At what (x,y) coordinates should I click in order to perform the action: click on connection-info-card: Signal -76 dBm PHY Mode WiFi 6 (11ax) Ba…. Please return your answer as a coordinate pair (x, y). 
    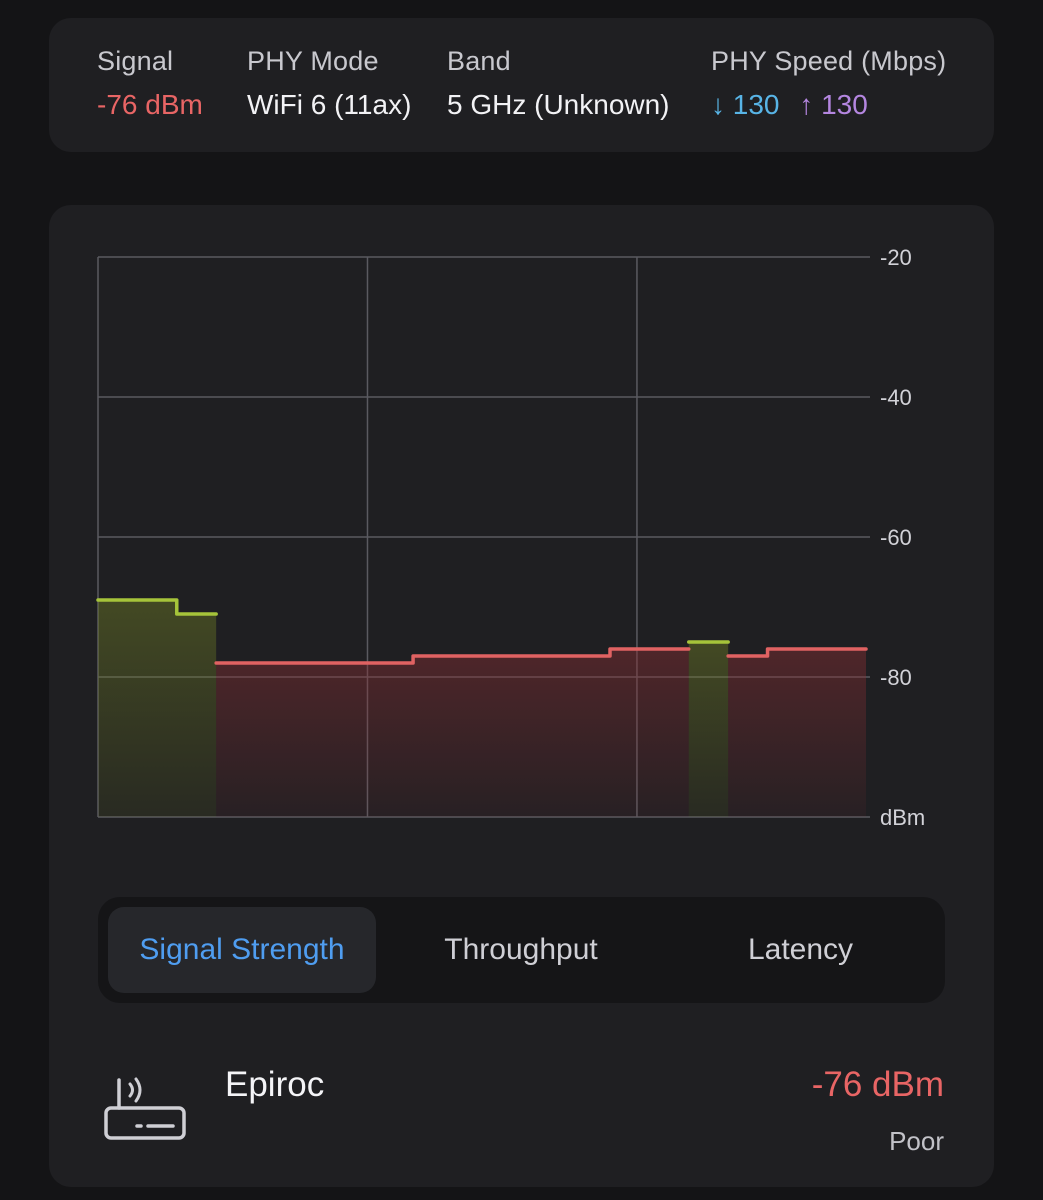
    Looking at the image, I should click on (521, 85).